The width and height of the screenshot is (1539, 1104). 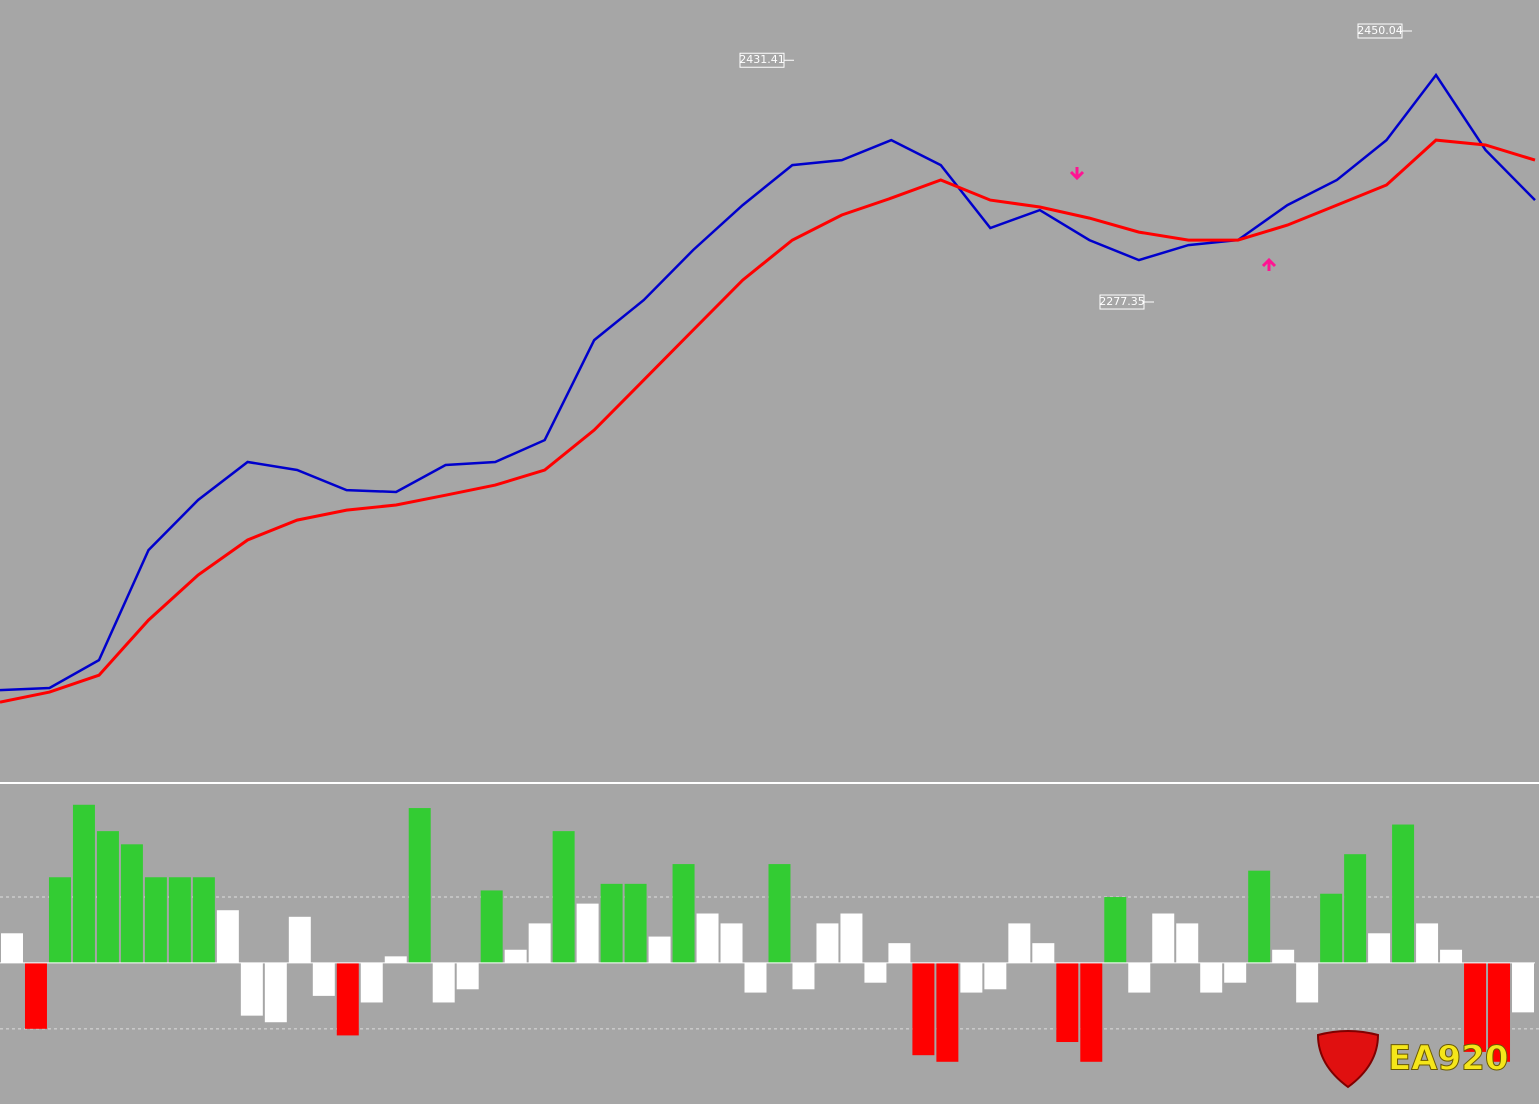 What do you see at coordinates (1077, 174) in the screenshot?
I see `sell-arrow` at bounding box center [1077, 174].